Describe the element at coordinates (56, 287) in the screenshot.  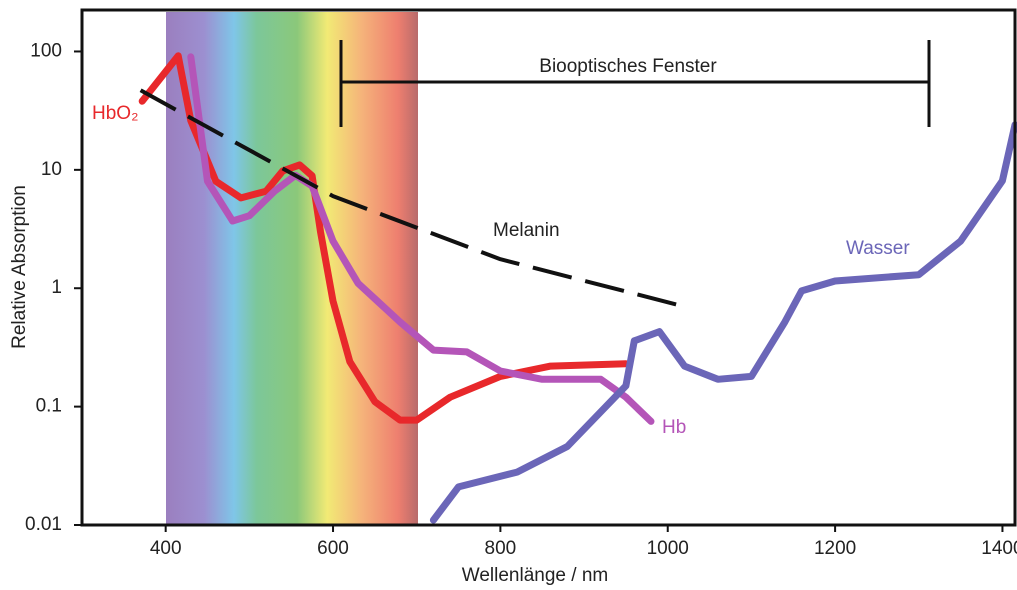
I see `y-tick-label: 1` at that location.